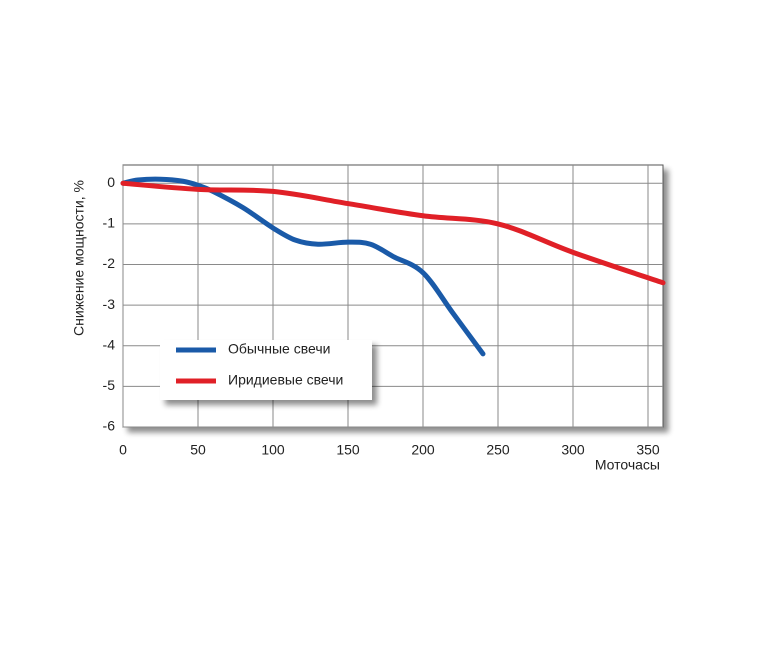  What do you see at coordinates (109, 263) in the screenshot?
I see `y-tick-label: -2` at bounding box center [109, 263].